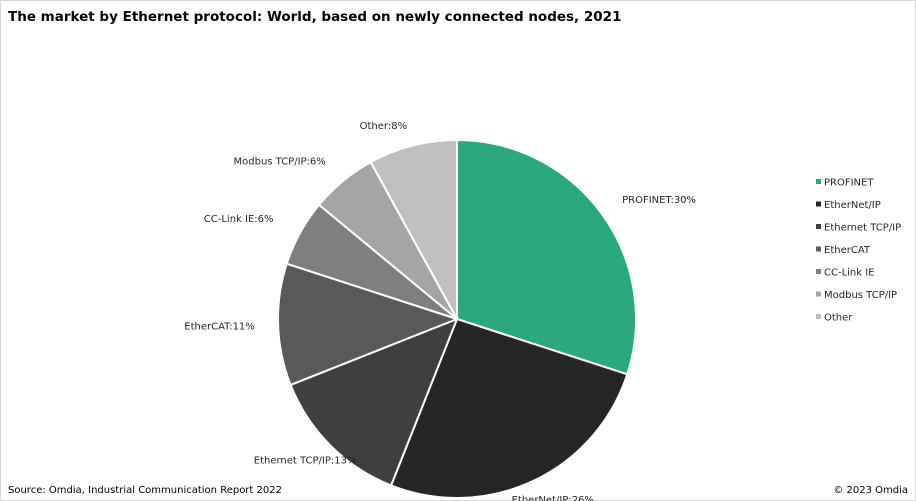 Image resolution: width=916 pixels, height=501 pixels. What do you see at coordinates (818, 294) in the screenshot?
I see `legend-swatch-modbus-tcp-ip` at bounding box center [818, 294].